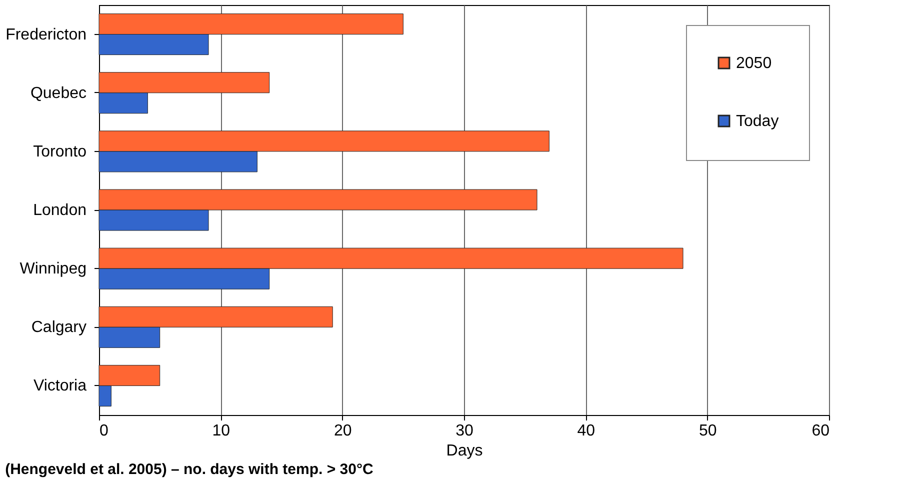 Image resolution: width=901 pixels, height=503 pixels. What do you see at coordinates (821, 431) in the screenshot?
I see `x-tick-label: 60` at bounding box center [821, 431].